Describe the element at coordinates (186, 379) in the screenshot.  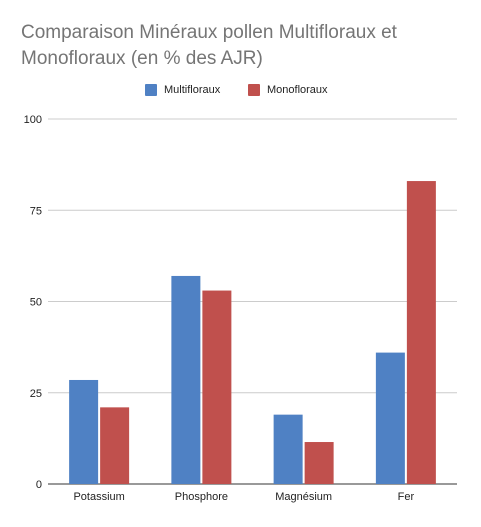
I see `bar-multifloraux-phosphore` at that location.